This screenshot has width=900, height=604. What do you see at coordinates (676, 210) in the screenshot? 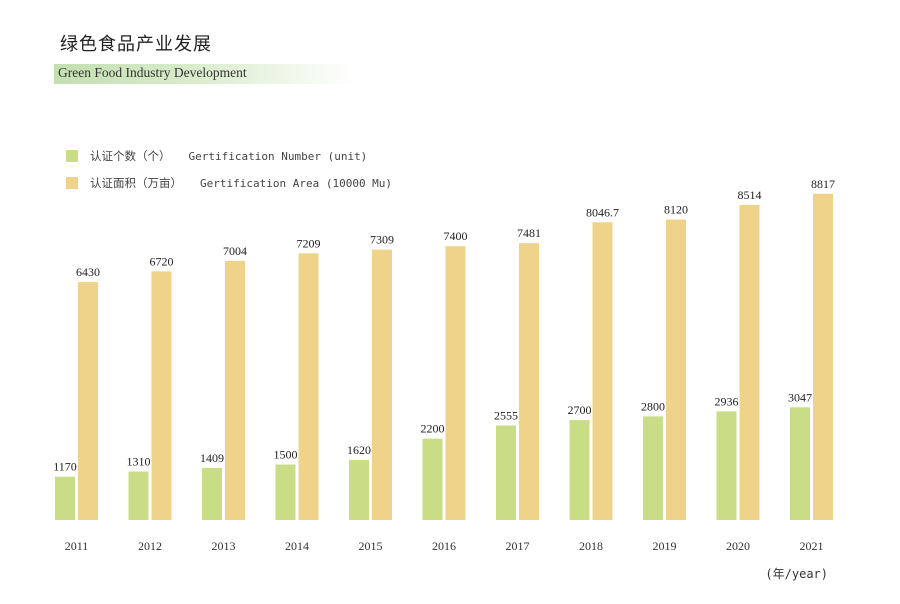
I see `data-label: 8120` at bounding box center [676, 210].